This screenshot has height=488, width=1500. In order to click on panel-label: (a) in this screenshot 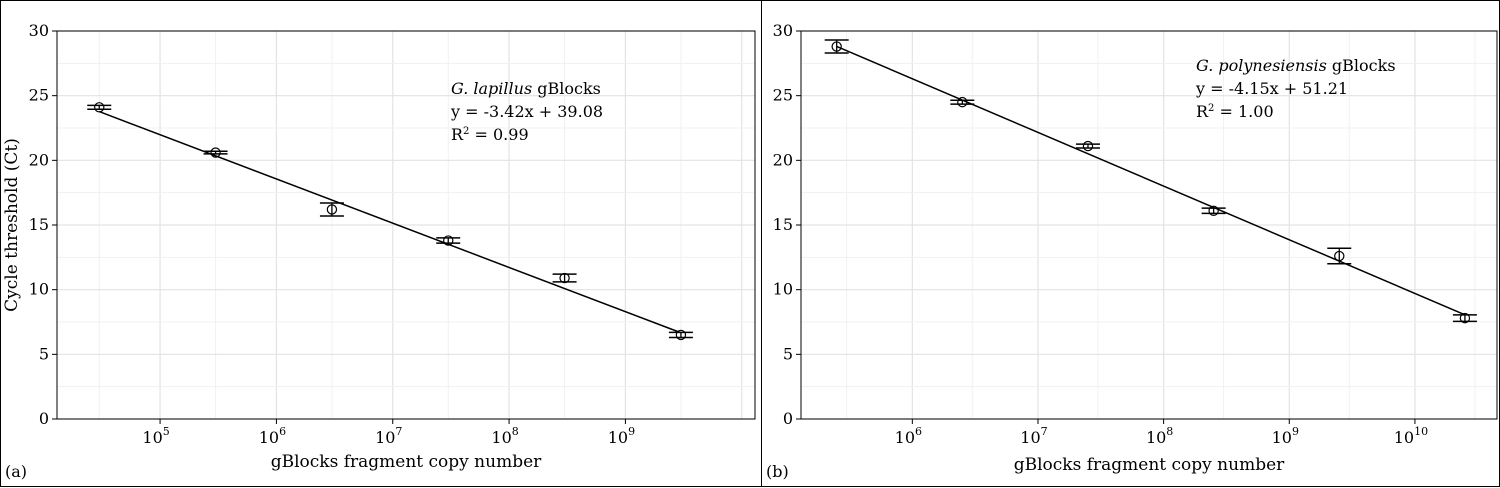, I will do `click(16, 471)`.